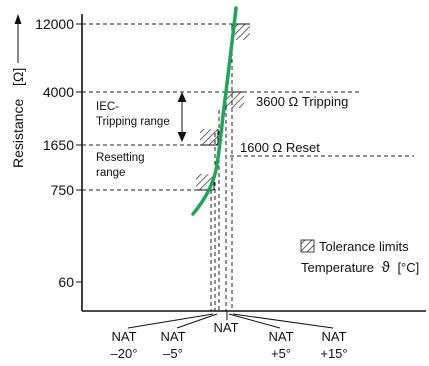 Image resolution: width=429 pixels, height=366 pixels. What do you see at coordinates (281, 353) in the screenshot?
I see `nat-temp-4: +5°` at bounding box center [281, 353].